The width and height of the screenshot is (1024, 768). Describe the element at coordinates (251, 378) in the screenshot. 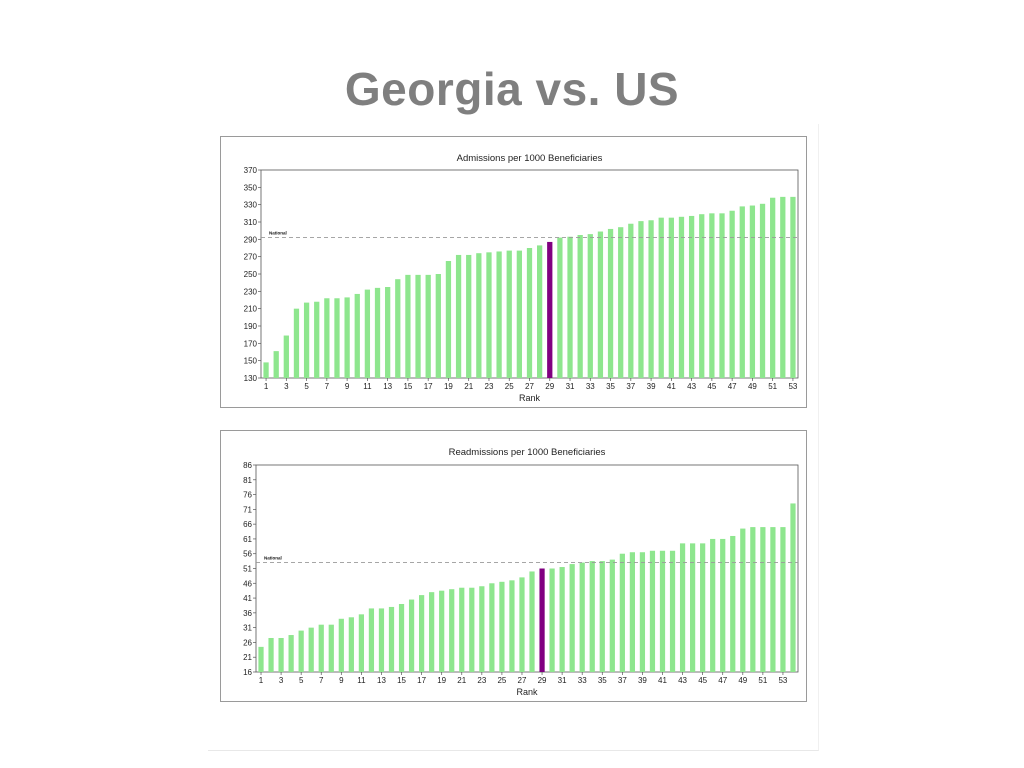

I see `admissions-y-tick-label: 130` at that location.